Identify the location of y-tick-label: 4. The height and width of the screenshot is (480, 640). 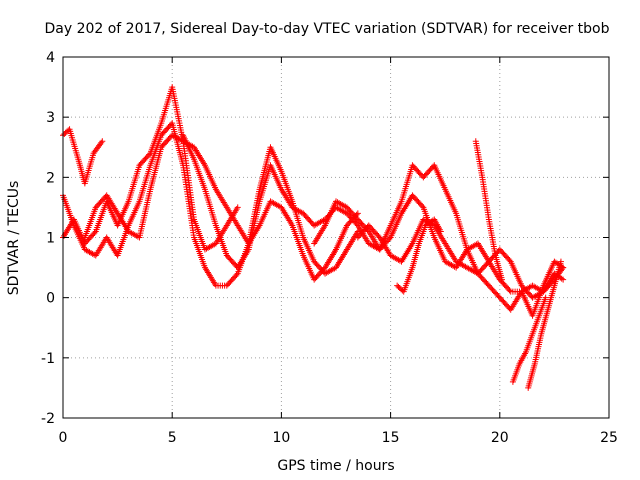
(50, 58).